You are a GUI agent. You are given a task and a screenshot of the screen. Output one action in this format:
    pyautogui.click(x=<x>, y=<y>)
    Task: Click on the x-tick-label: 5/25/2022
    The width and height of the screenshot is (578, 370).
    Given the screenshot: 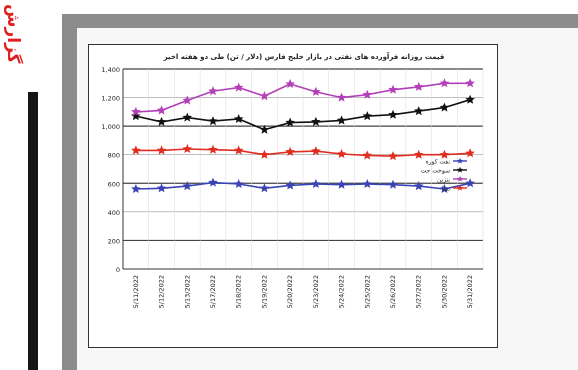 What is the action you would take?
    pyautogui.click(x=367, y=291)
    